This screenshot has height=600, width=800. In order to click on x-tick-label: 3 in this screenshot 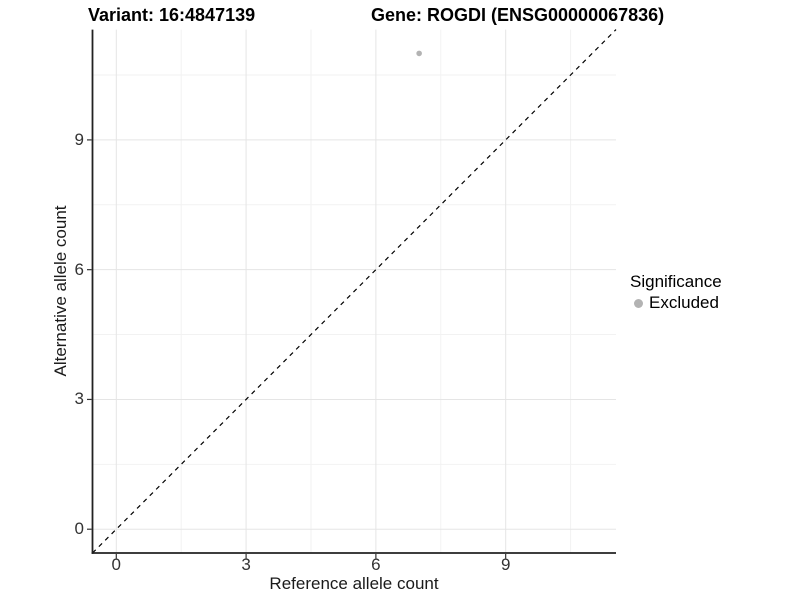, I will do `click(246, 564)`.